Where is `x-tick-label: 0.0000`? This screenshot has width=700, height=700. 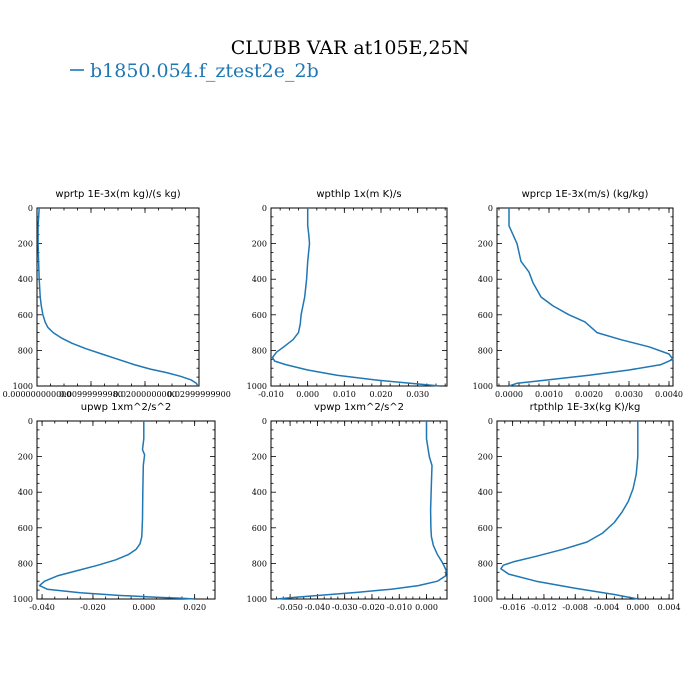
x-tick-label: 0.0000 is located at coordinates (509, 394).